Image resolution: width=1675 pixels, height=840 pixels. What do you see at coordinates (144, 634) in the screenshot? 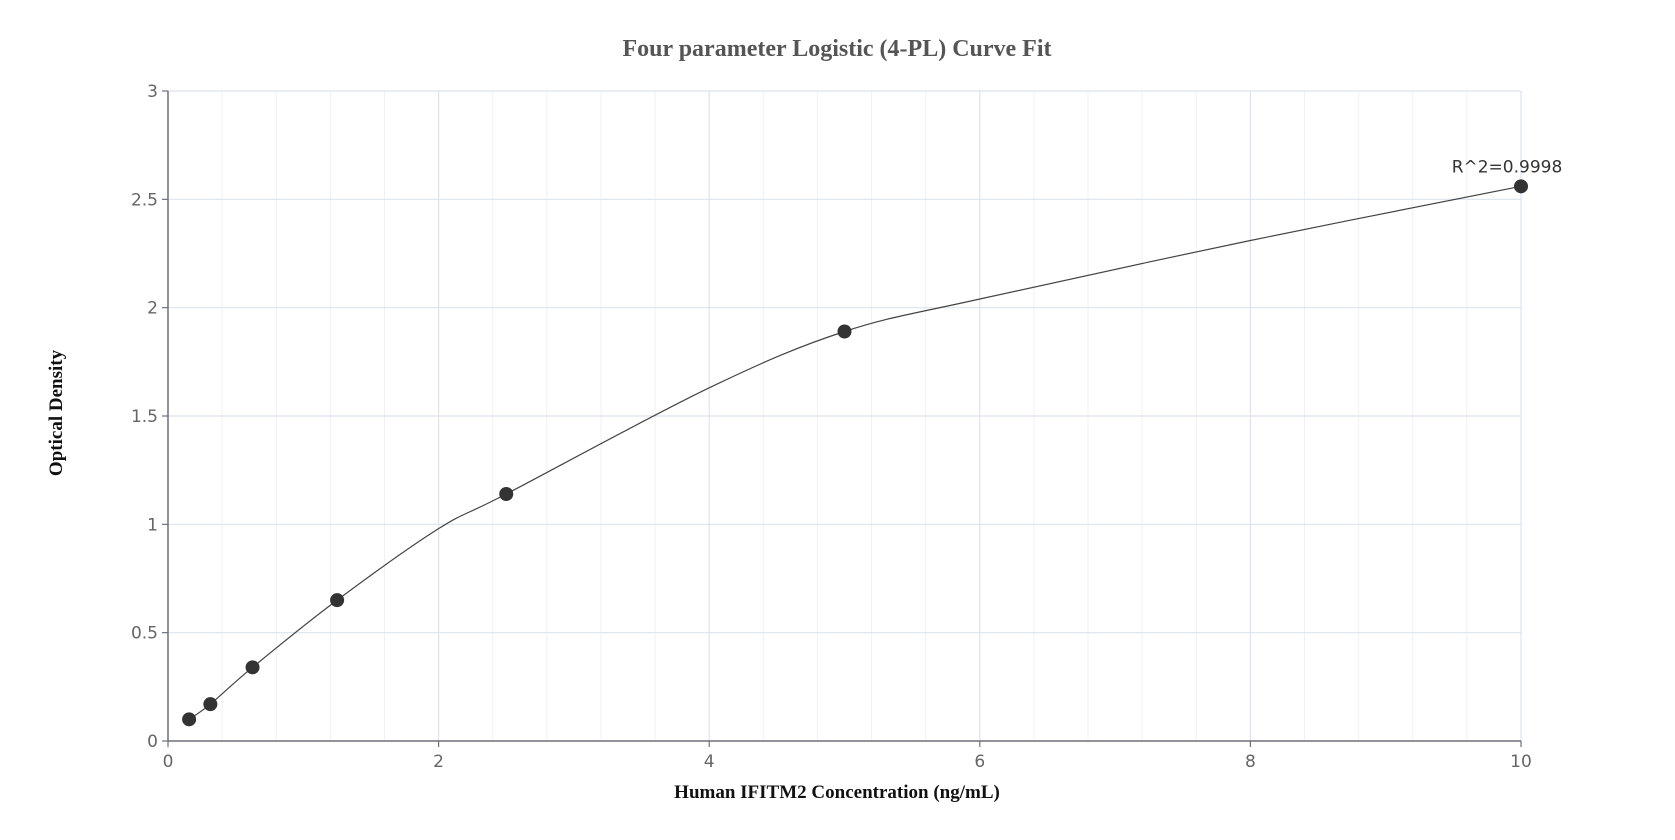
I see `y-tick-label: 0.5` at bounding box center [144, 634].